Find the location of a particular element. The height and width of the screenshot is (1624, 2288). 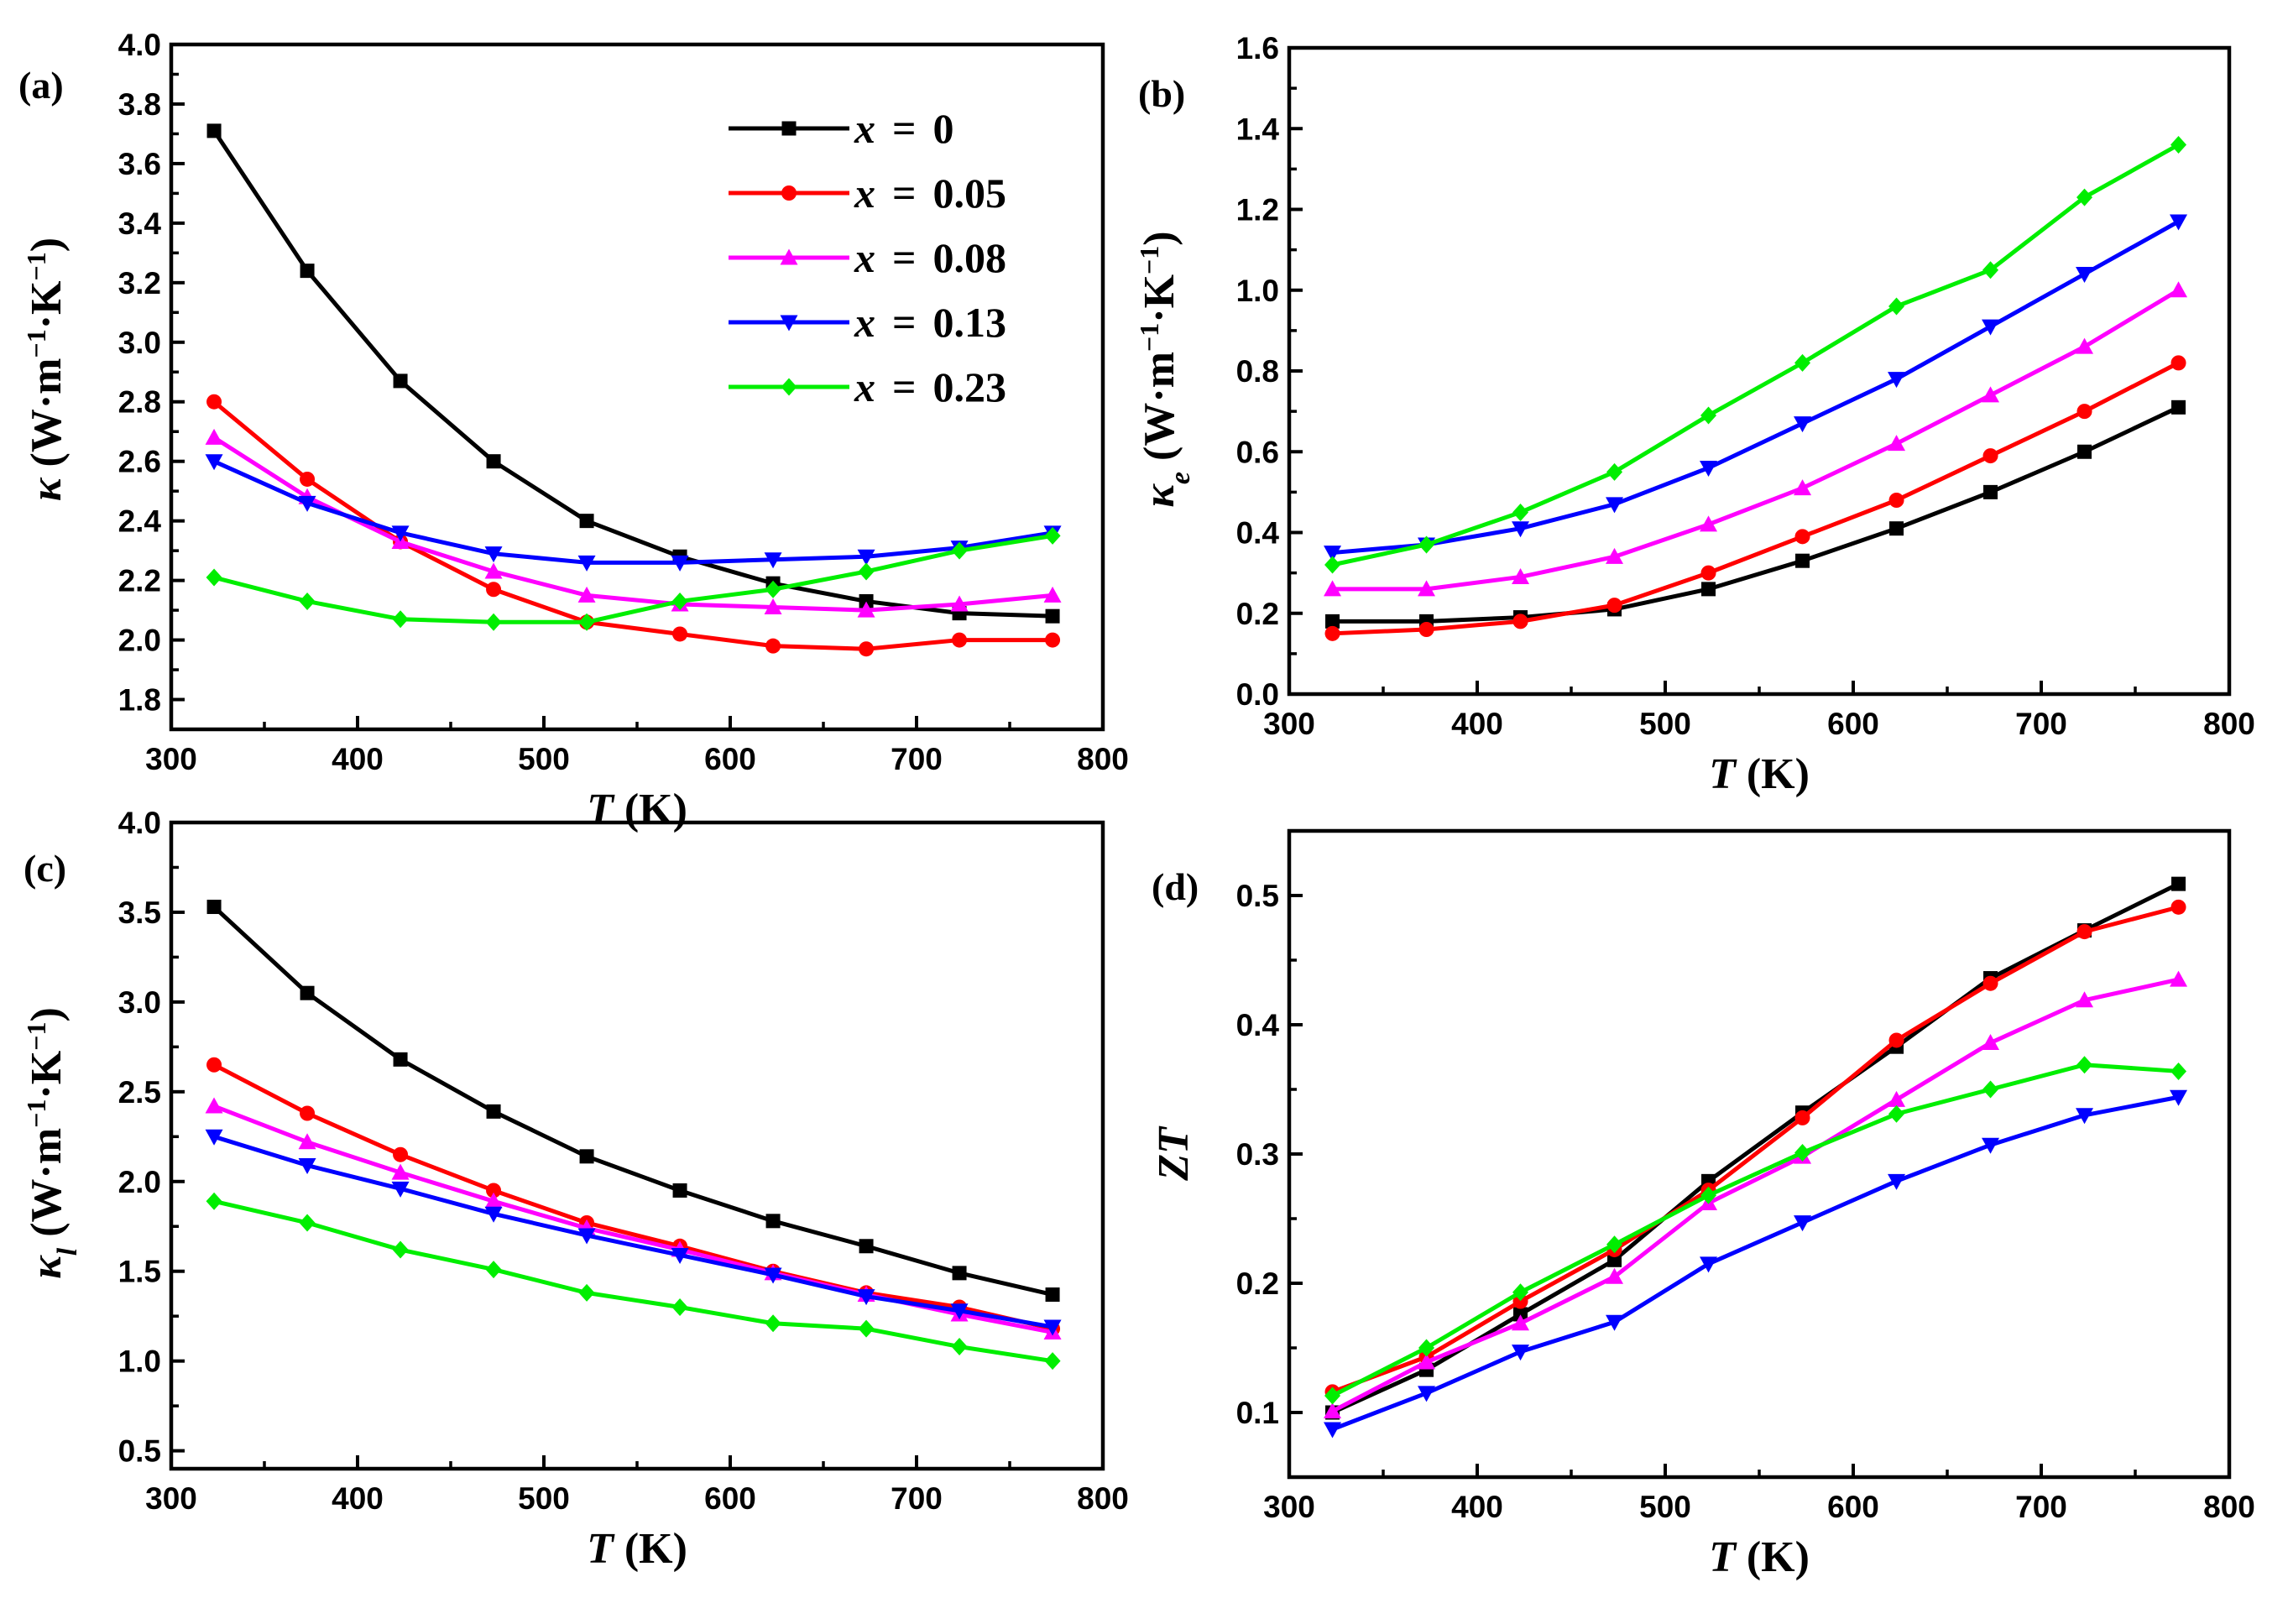

y-tick-label: 3.2 is located at coordinates (139, 283).